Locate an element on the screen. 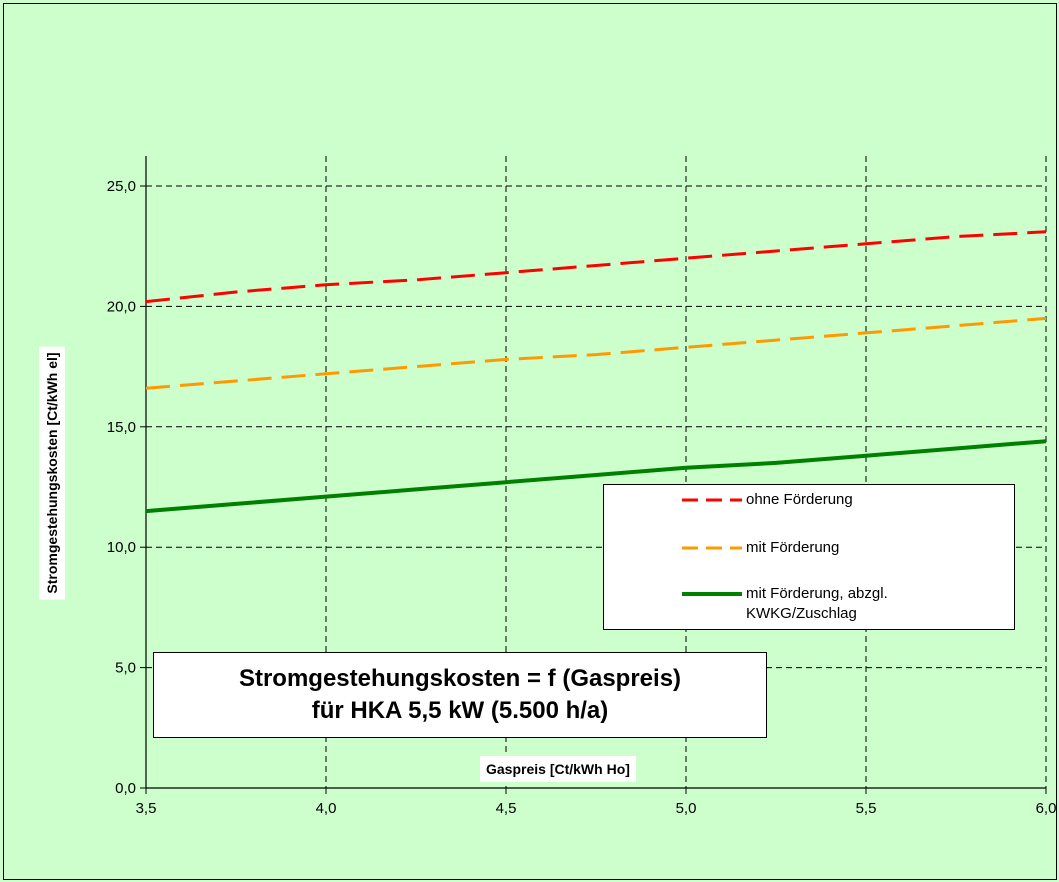 This screenshot has height=882, width=1059. y-tick-label-3: 15,0 is located at coordinates (121, 427).